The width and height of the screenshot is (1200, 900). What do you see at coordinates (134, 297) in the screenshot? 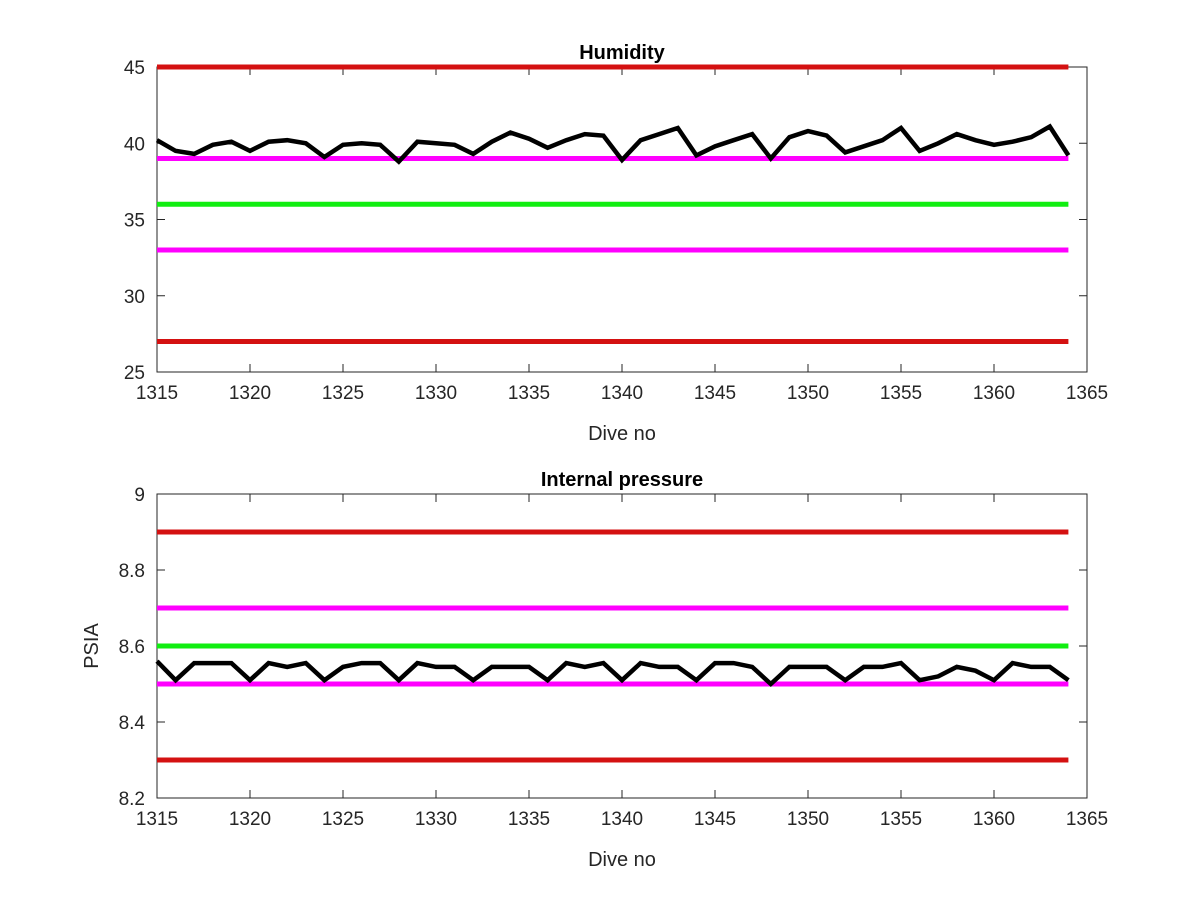
I see `y-tick-label: 30` at bounding box center [134, 297].